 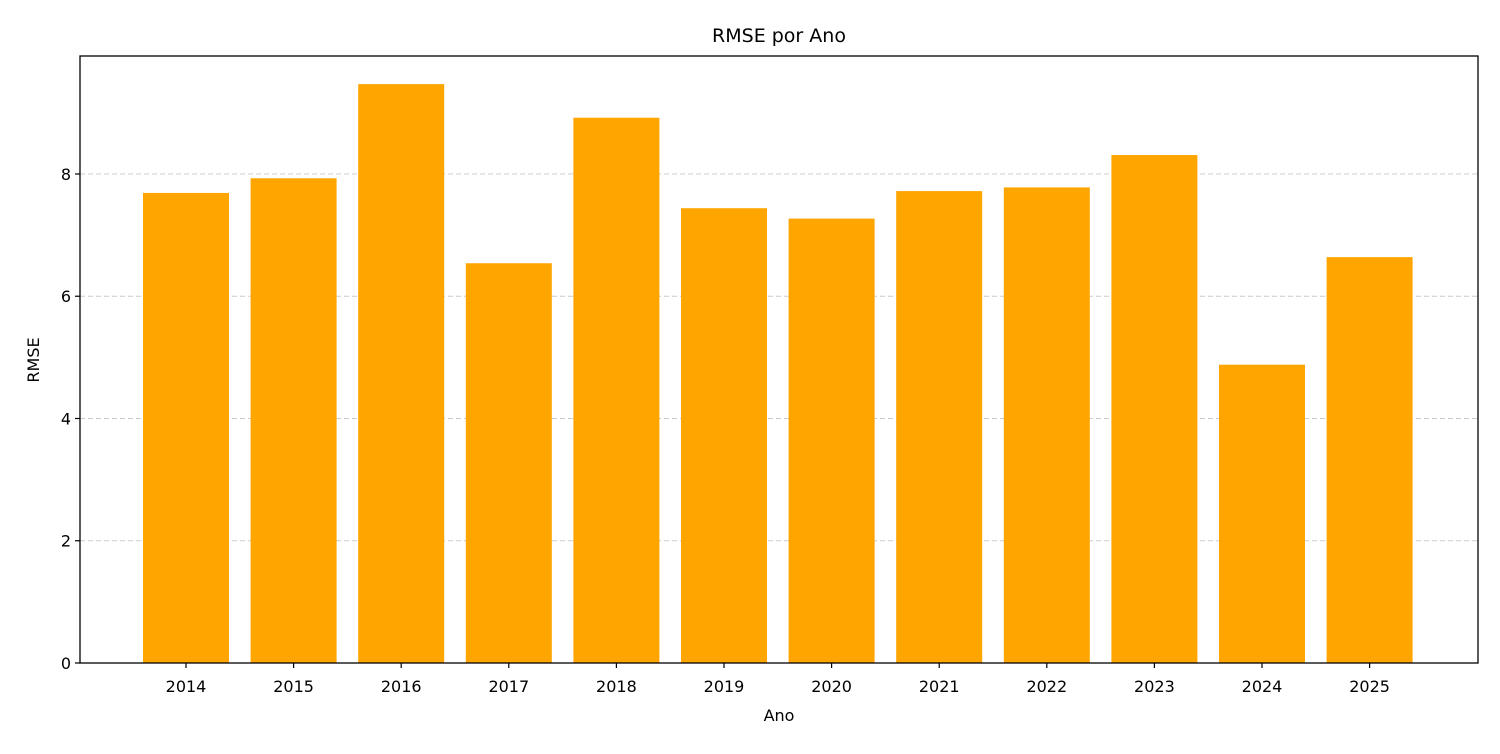 What do you see at coordinates (33, 359) in the screenshot?
I see `y-axis-label: RMSE` at bounding box center [33, 359].